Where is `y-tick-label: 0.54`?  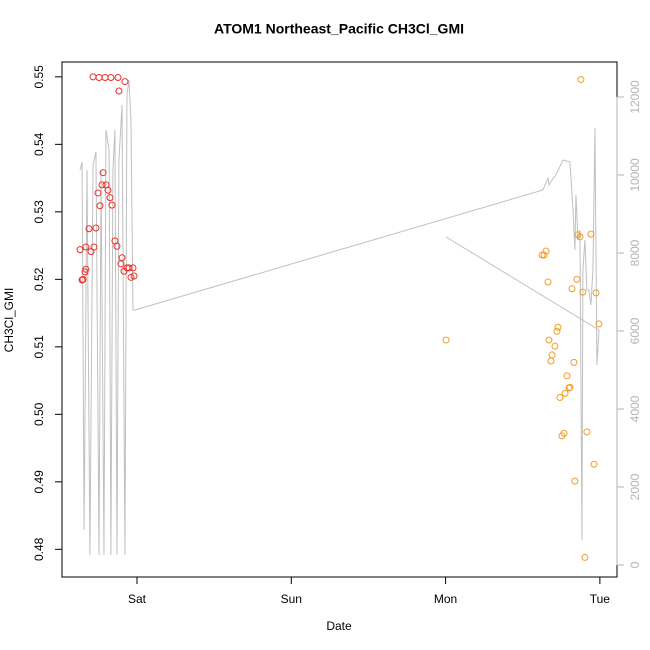
y-tick-label: 0.54 is located at coordinates (39, 144).